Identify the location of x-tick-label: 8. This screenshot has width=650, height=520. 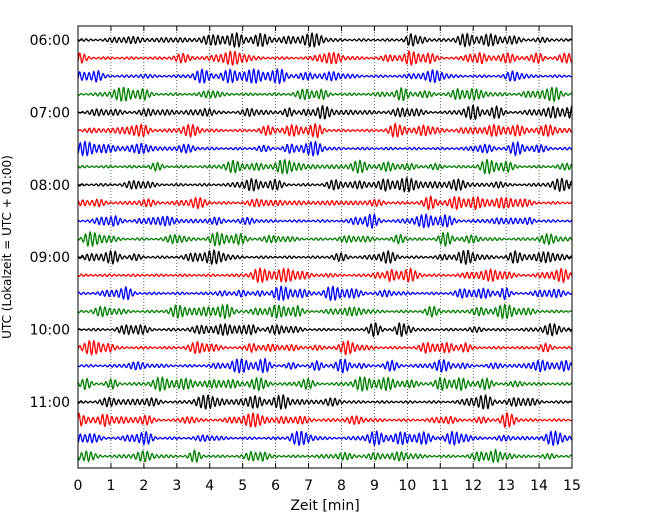
(341, 486).